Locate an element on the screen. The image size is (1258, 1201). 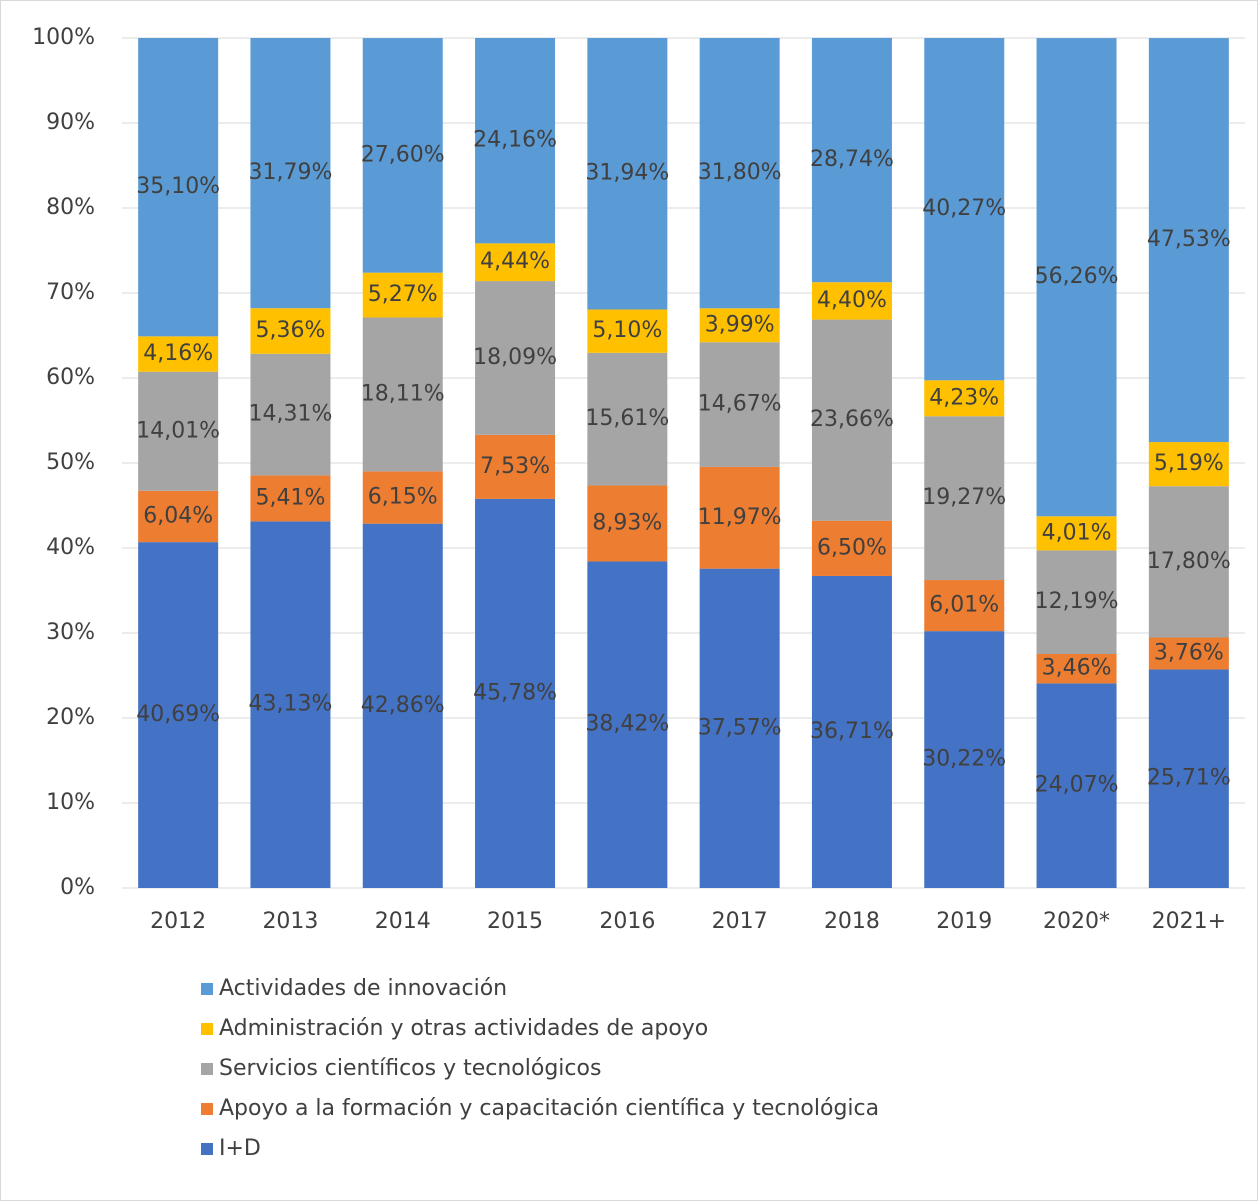
y-tick-label: 30% is located at coordinates (70, 632).